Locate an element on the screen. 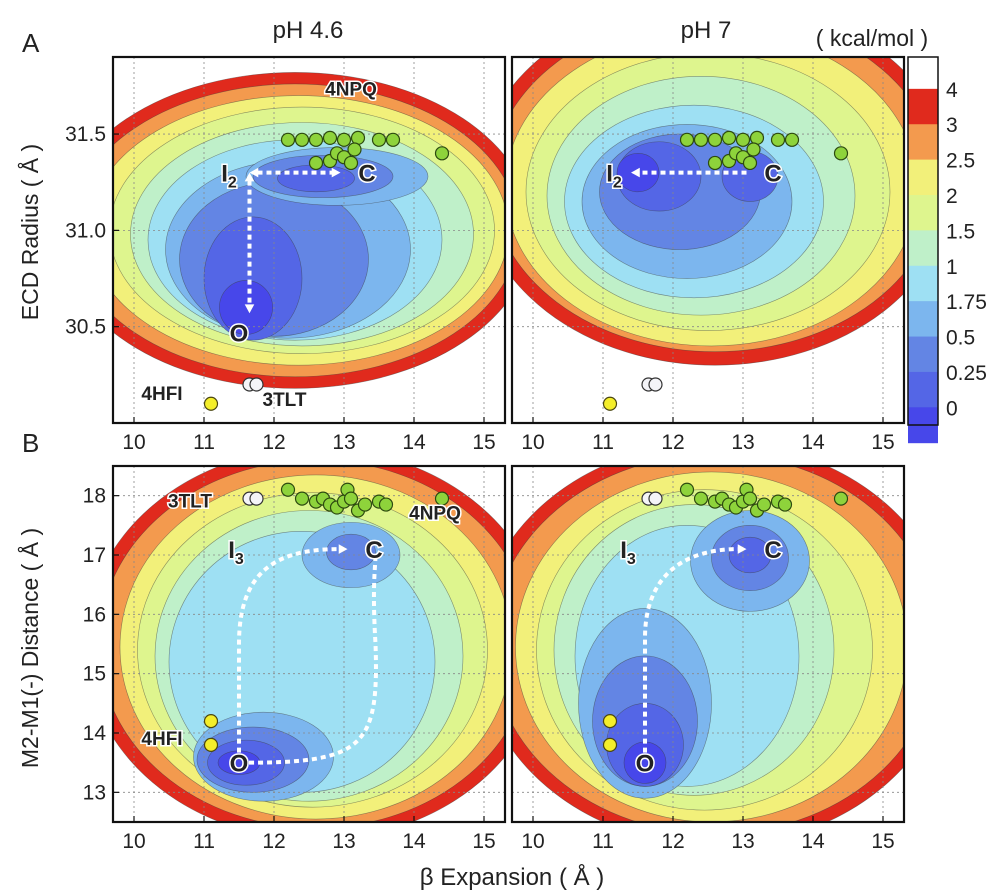 The image size is (1007, 895). y-tick-label: 14 is located at coordinates (95, 733).